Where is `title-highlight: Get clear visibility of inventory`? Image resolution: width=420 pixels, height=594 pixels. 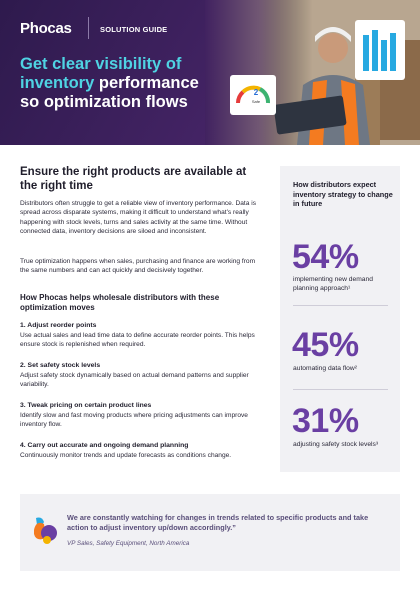
title-highlight: Get clear visibility of inventory is located at coordinates (101, 73).